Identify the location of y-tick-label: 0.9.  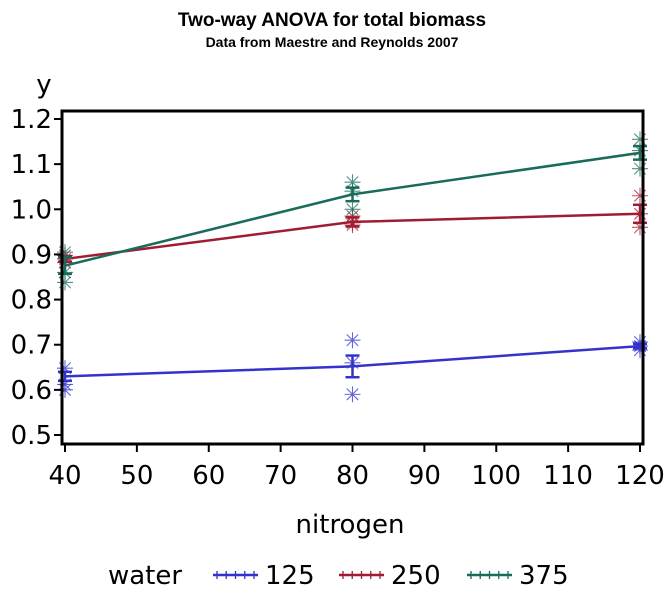
(31, 255).